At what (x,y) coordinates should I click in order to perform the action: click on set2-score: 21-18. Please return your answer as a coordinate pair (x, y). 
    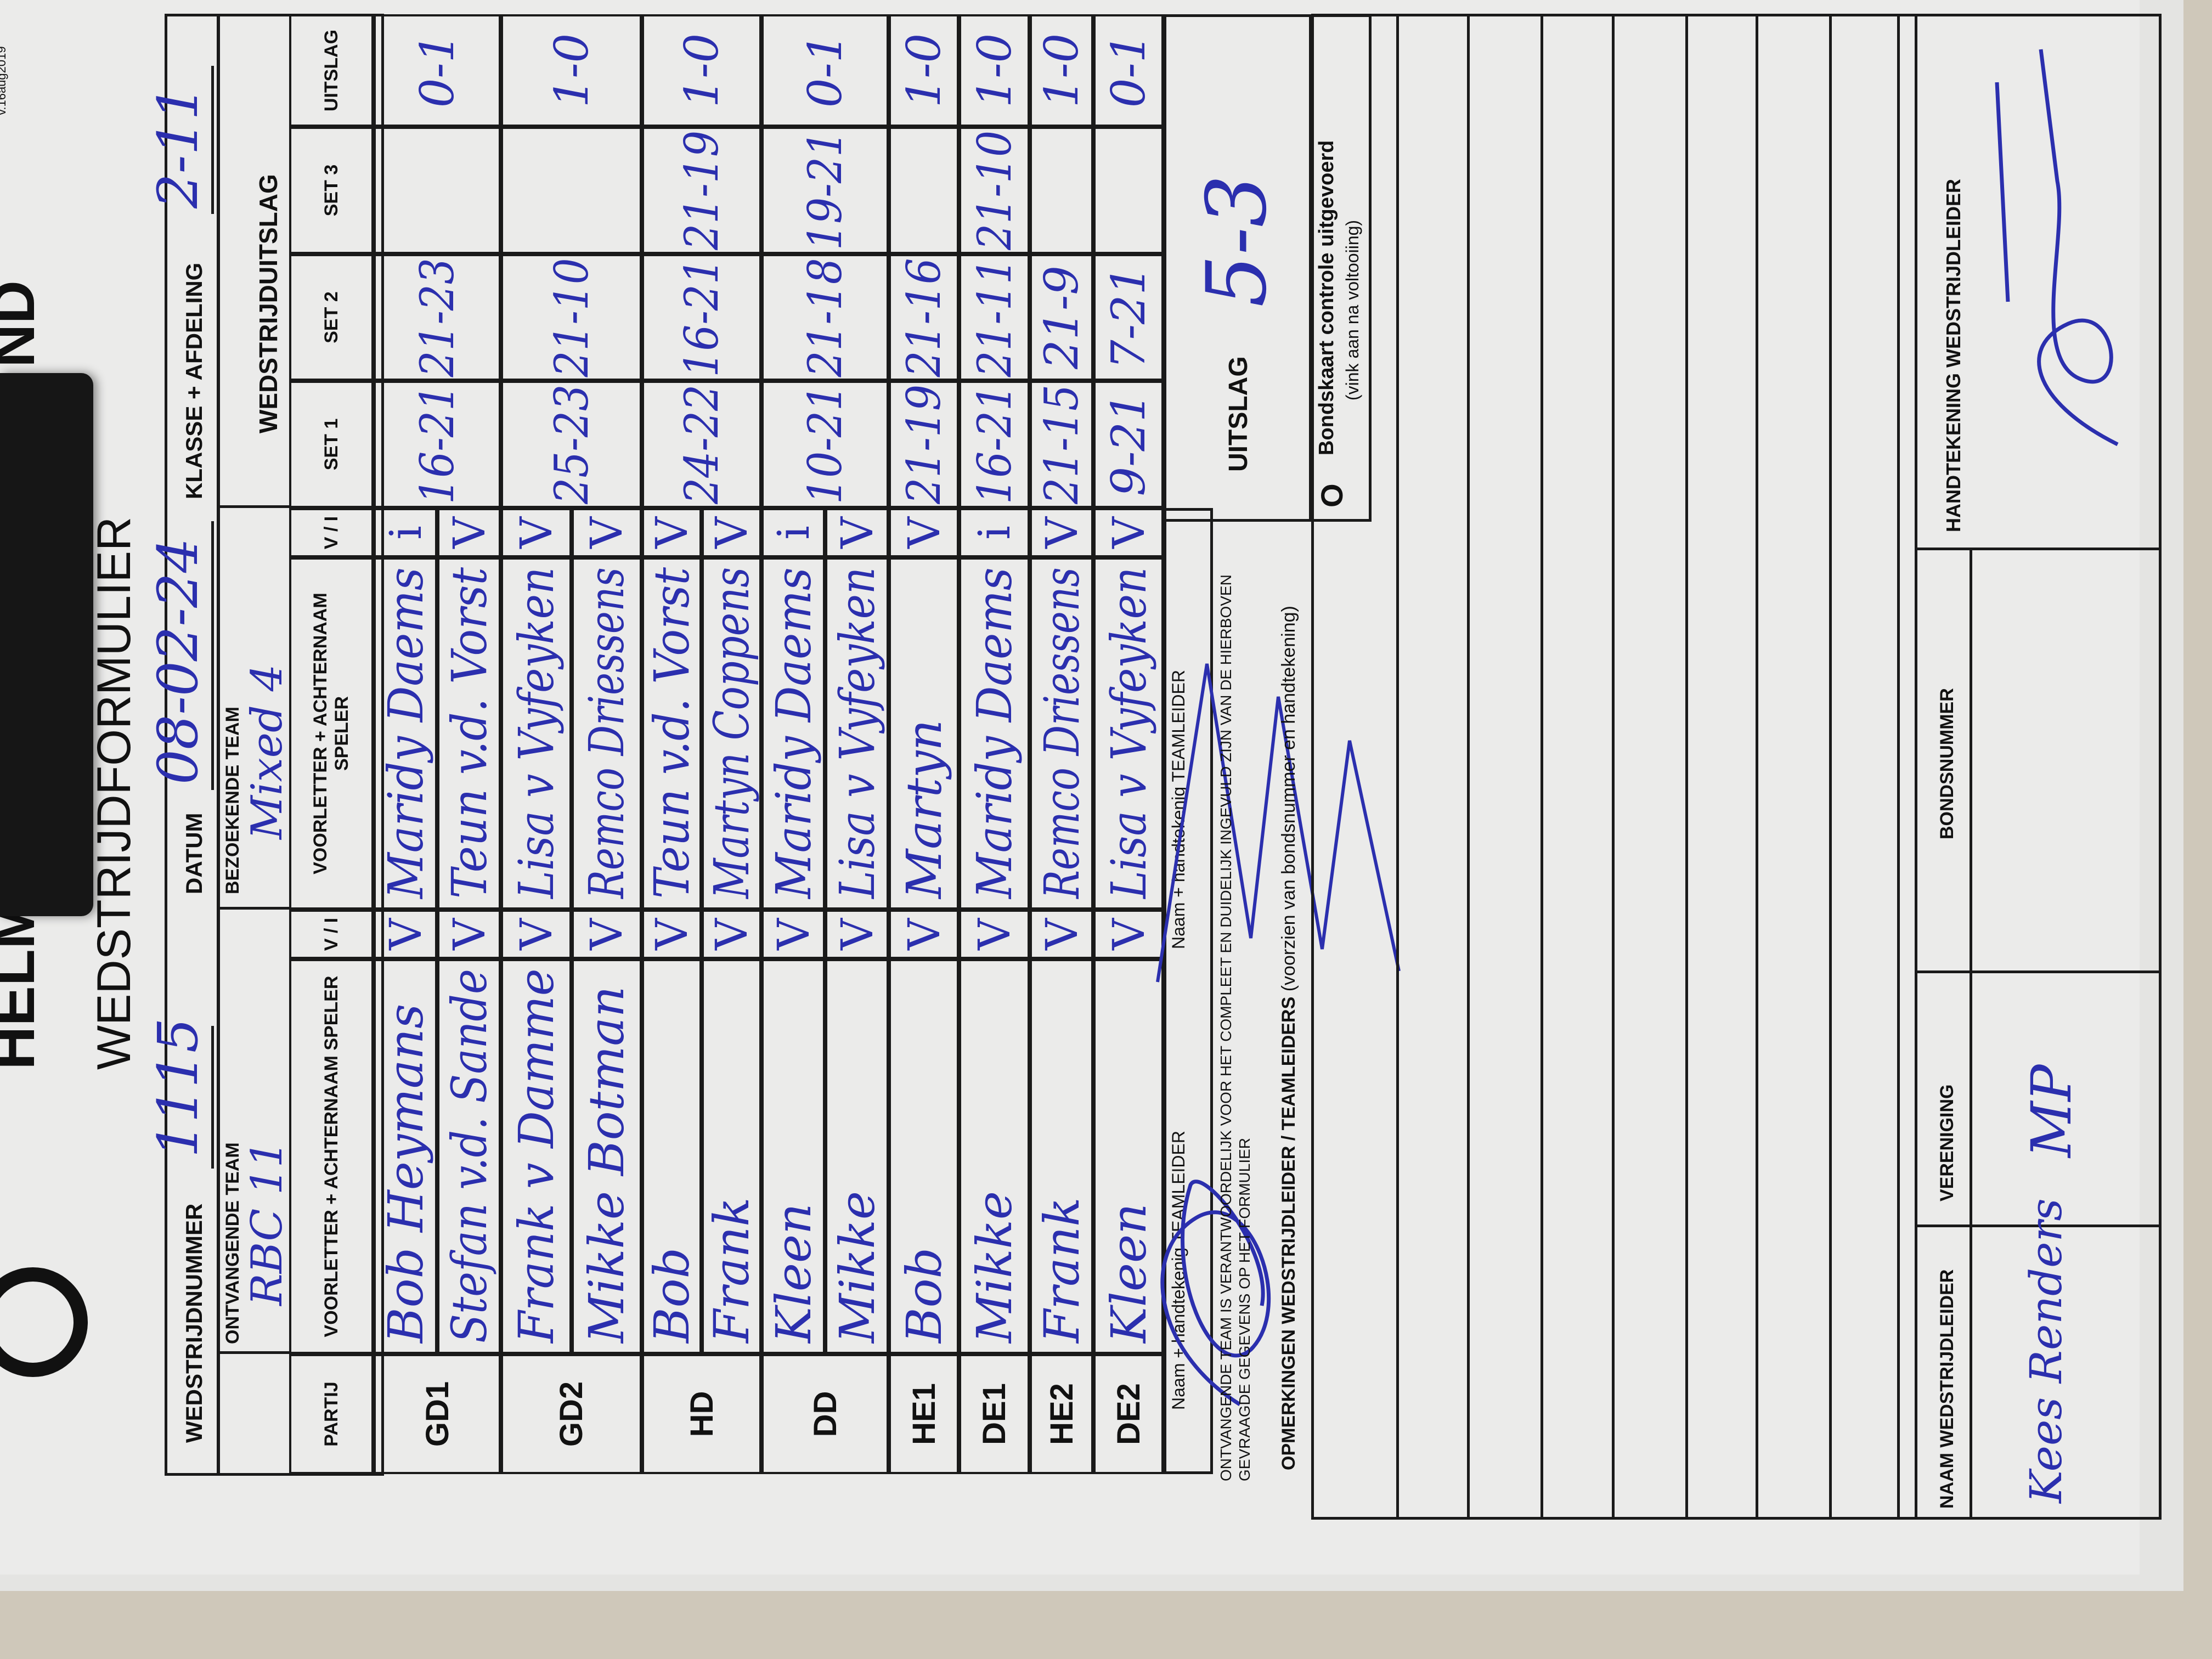
    Looking at the image, I should click on (825, 318).